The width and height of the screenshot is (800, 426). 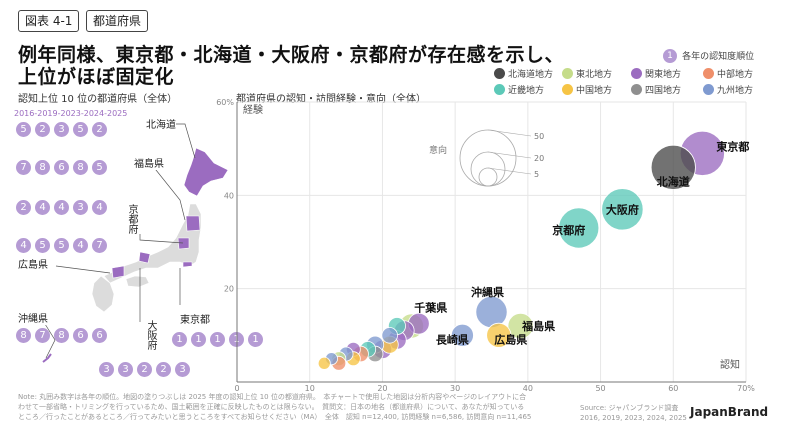 What do you see at coordinates (531, 75) in the screenshot?
I see `region-legend-label: 北海道地方` at bounding box center [531, 75].